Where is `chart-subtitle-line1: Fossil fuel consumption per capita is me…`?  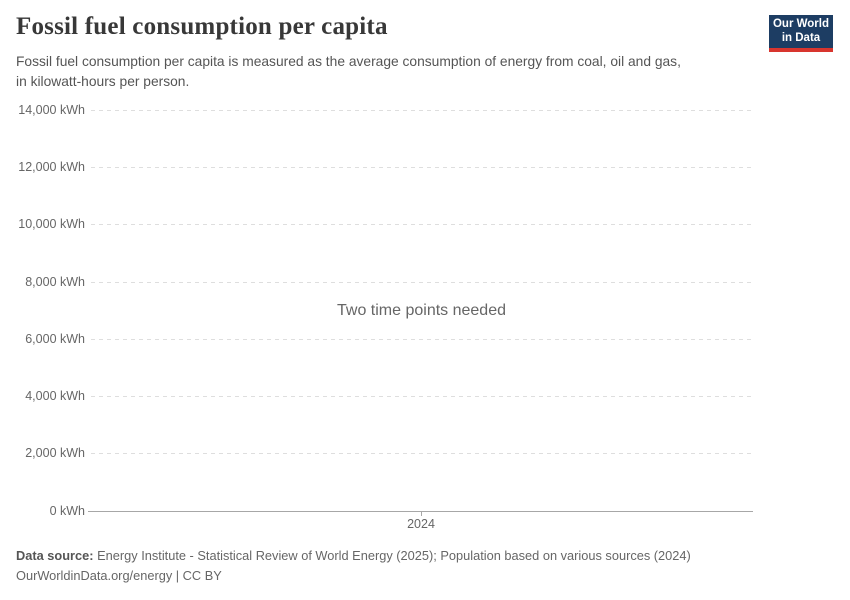 chart-subtitle-line1: Fossil fuel consumption per capita is me… is located at coordinates (348, 61).